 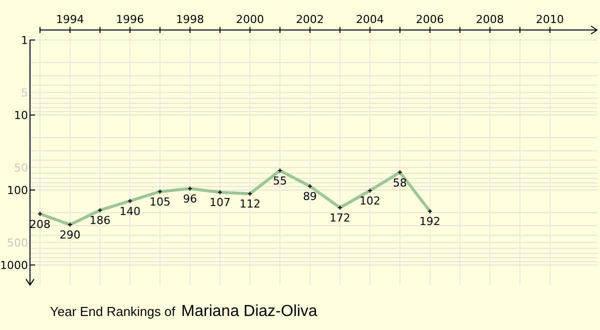 What do you see at coordinates (24, 40) in the screenshot?
I see `y-tick-label: 1` at bounding box center [24, 40].